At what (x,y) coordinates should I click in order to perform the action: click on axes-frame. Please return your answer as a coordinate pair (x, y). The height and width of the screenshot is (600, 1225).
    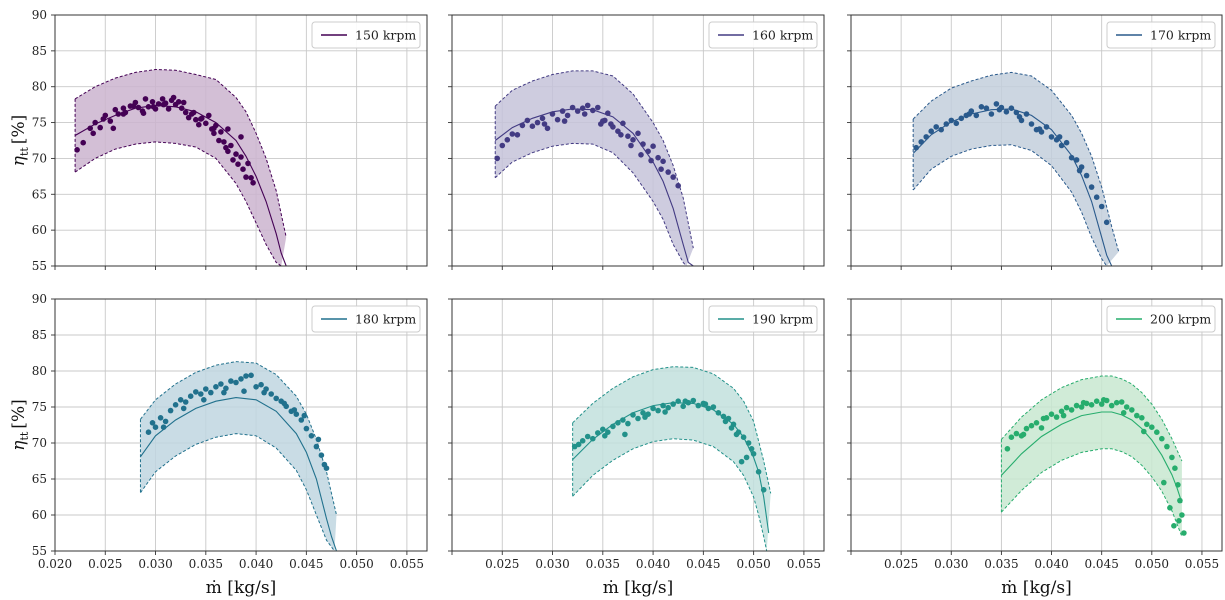
    Looking at the image, I should click on (638, 140).